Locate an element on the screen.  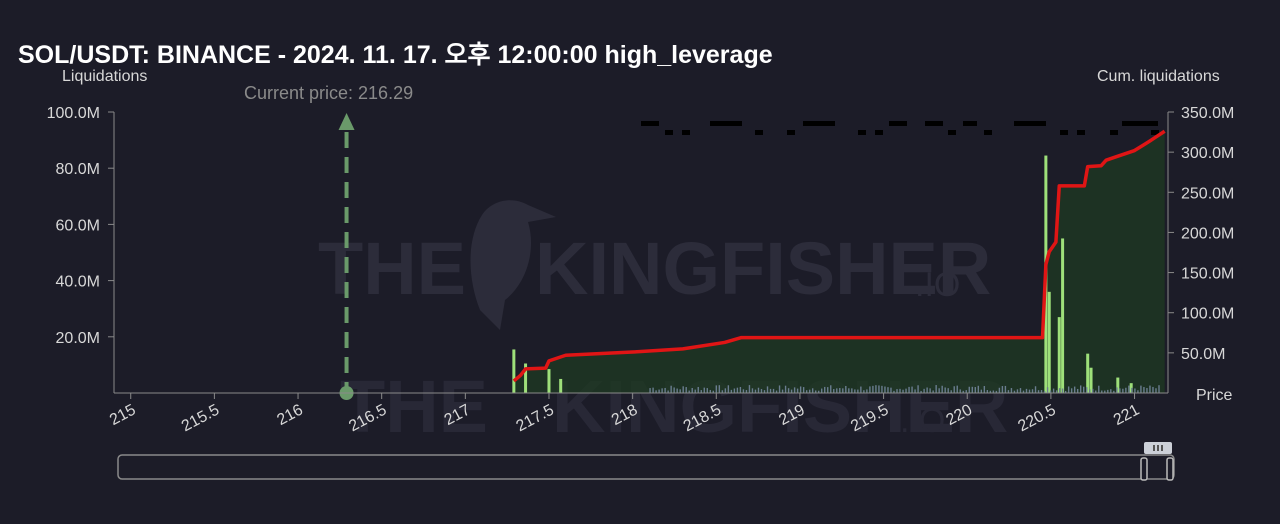
watermark-the-2: THE is located at coordinates (414, 406).